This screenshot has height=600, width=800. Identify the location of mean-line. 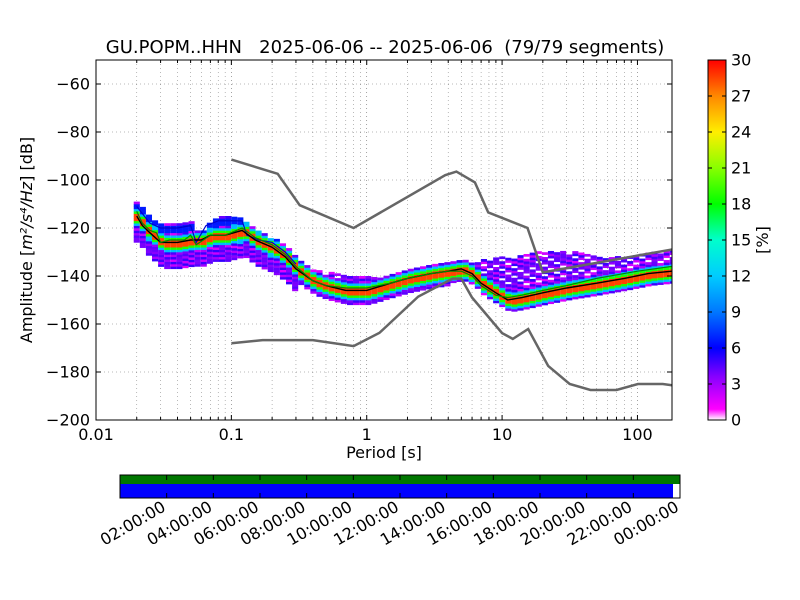
(404, 254).